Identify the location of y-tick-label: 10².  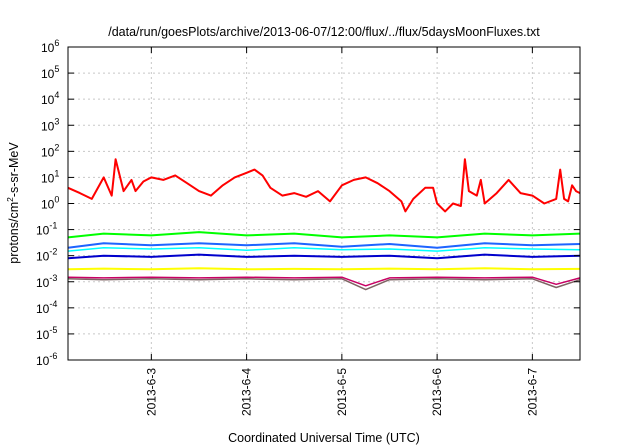
(50, 150).